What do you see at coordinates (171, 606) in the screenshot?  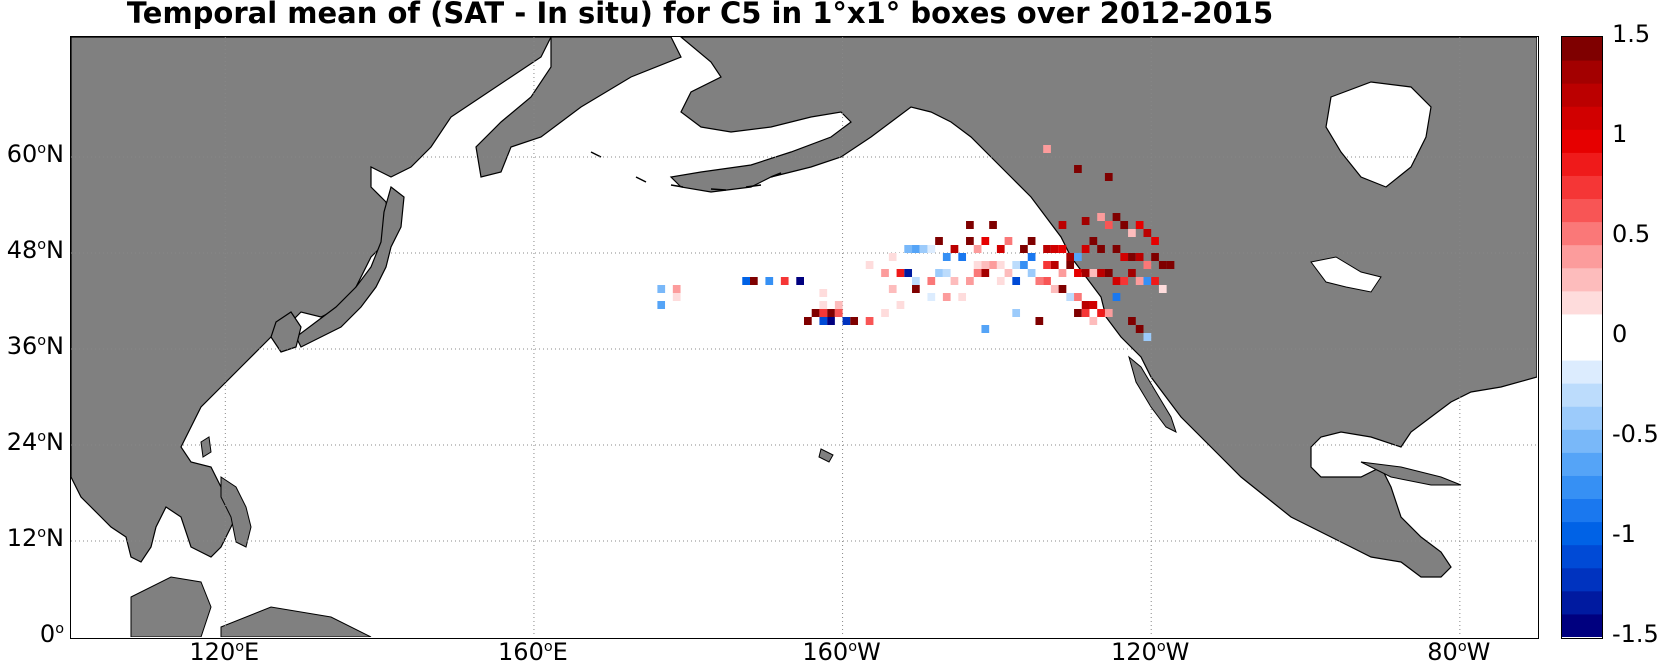 I see `borneo` at bounding box center [171, 606].